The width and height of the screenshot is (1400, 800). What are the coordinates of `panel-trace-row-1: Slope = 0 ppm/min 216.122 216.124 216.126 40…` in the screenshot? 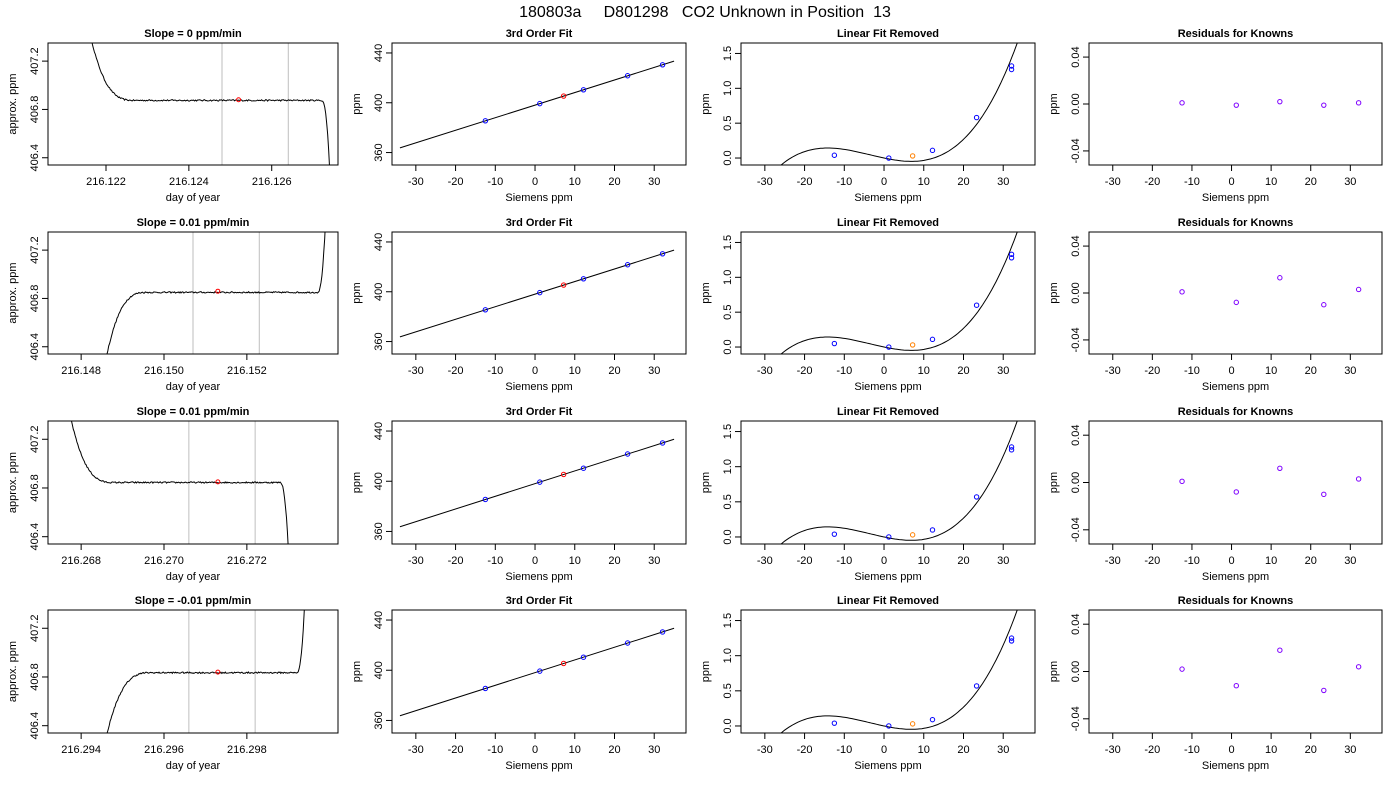 It's located at (173, 116).